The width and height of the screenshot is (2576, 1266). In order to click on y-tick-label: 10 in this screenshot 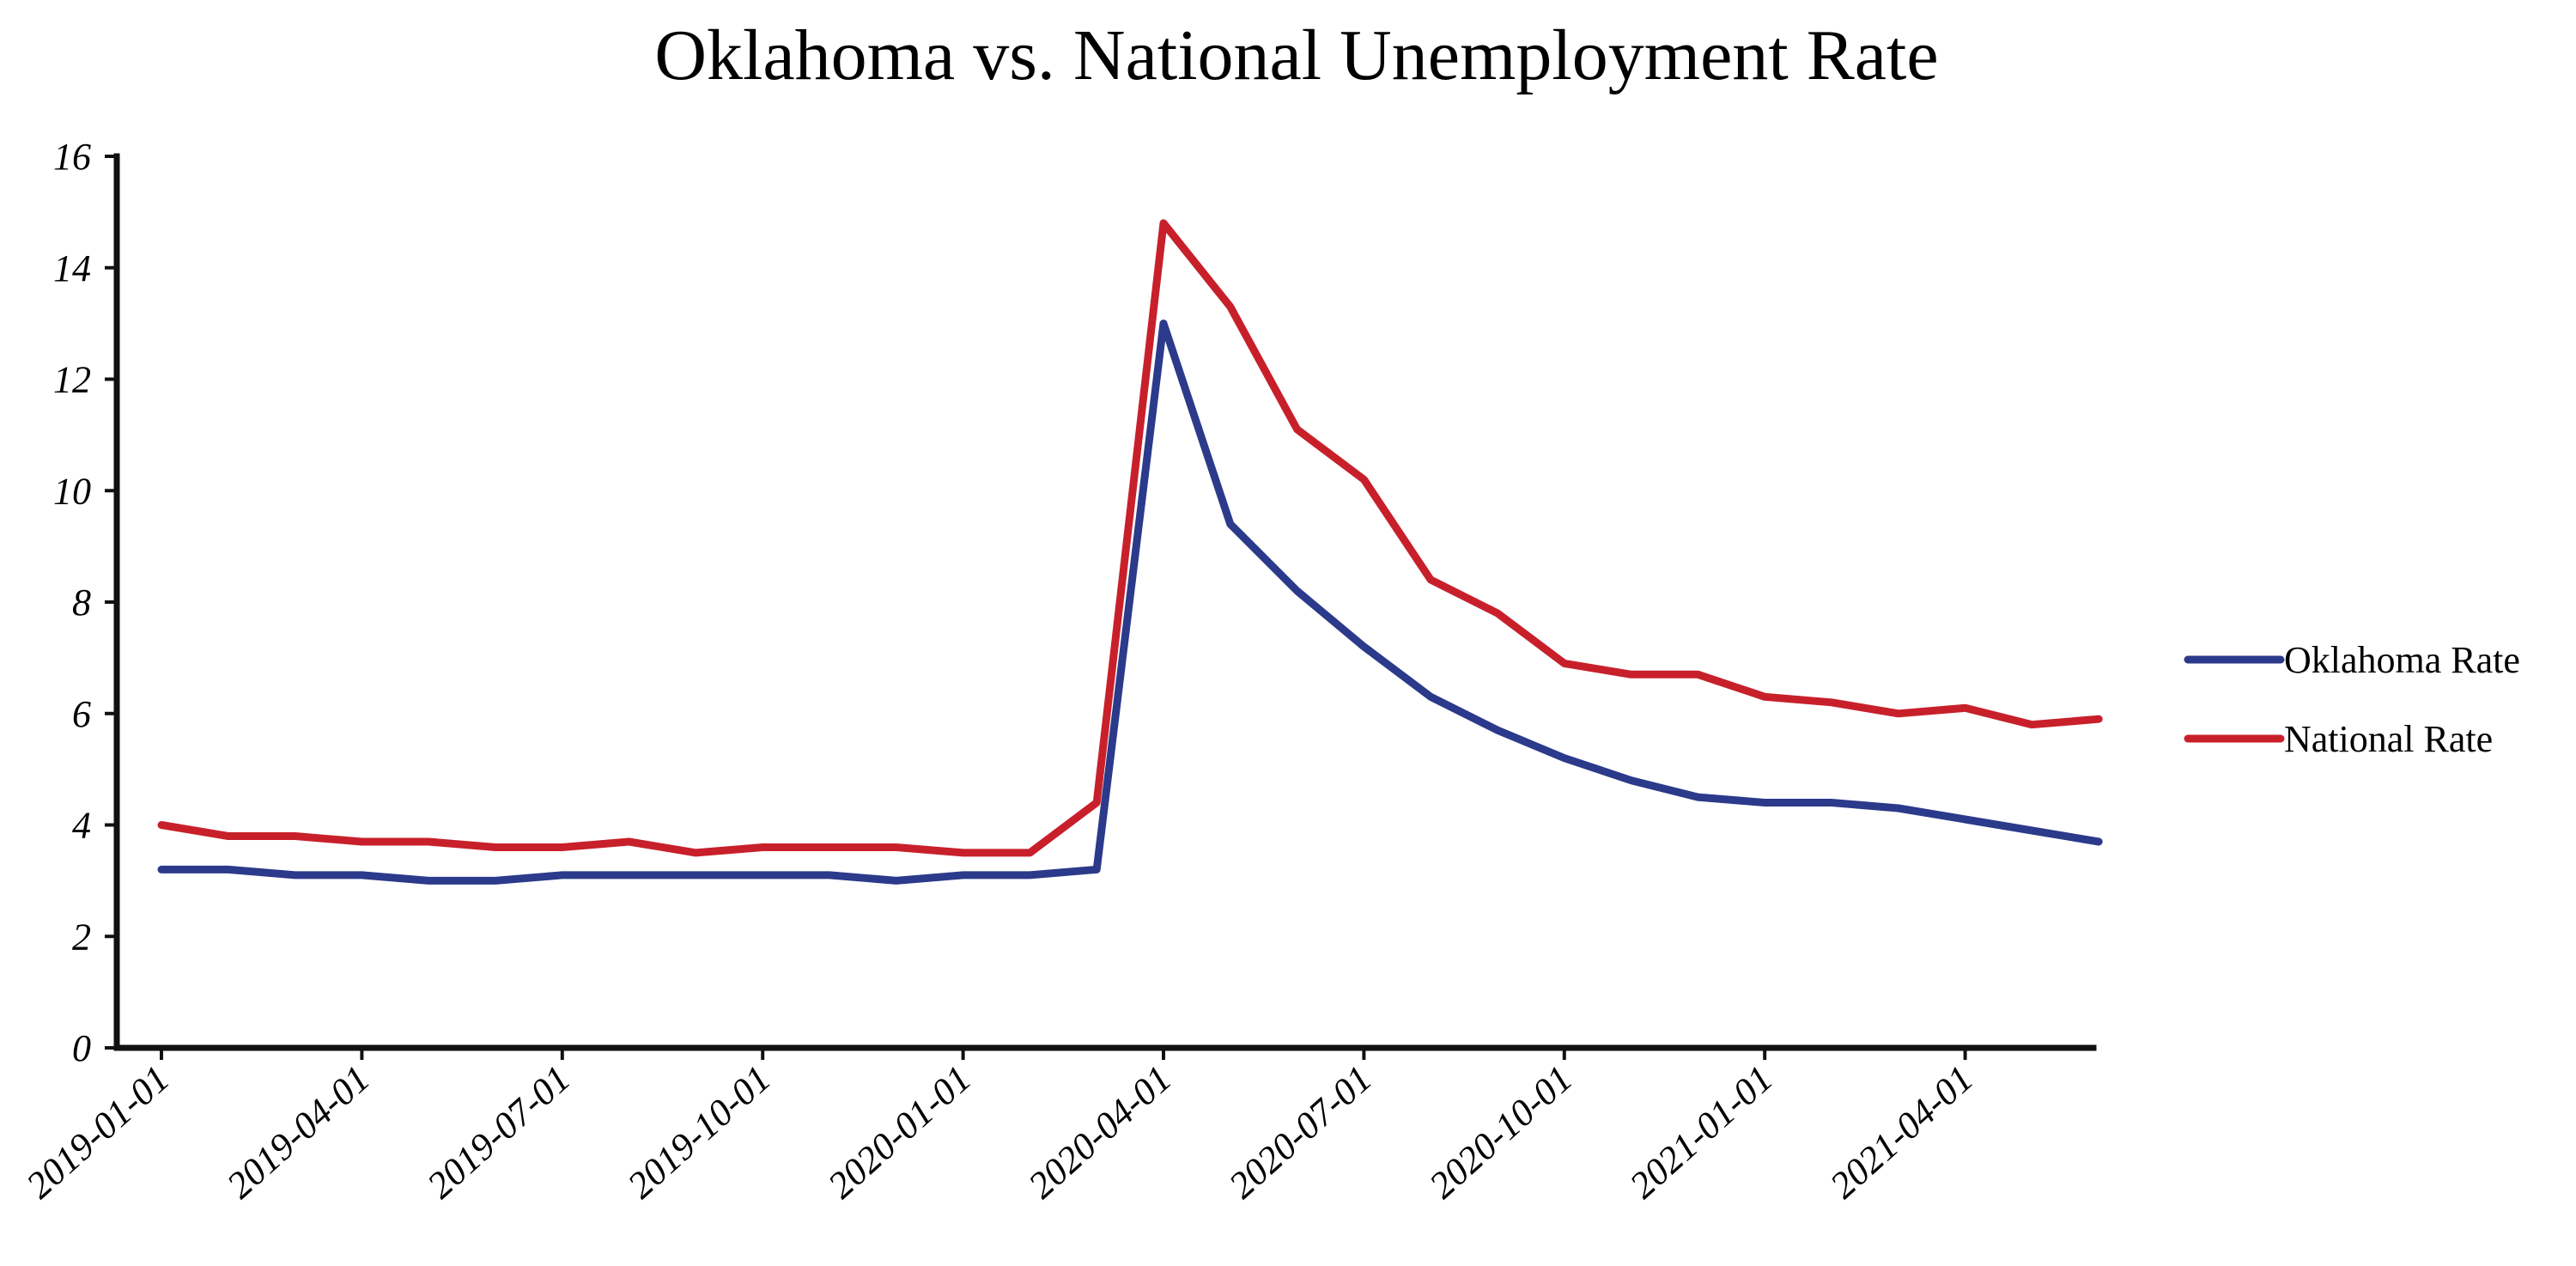, I will do `click(72, 491)`.